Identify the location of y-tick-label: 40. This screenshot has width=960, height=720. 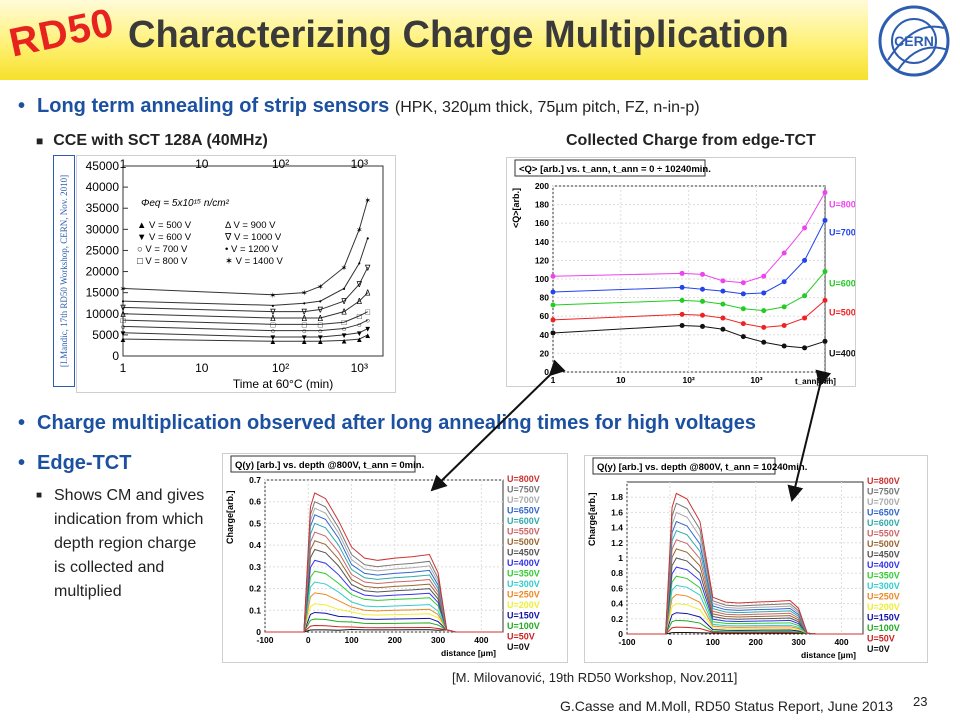
(545, 335).